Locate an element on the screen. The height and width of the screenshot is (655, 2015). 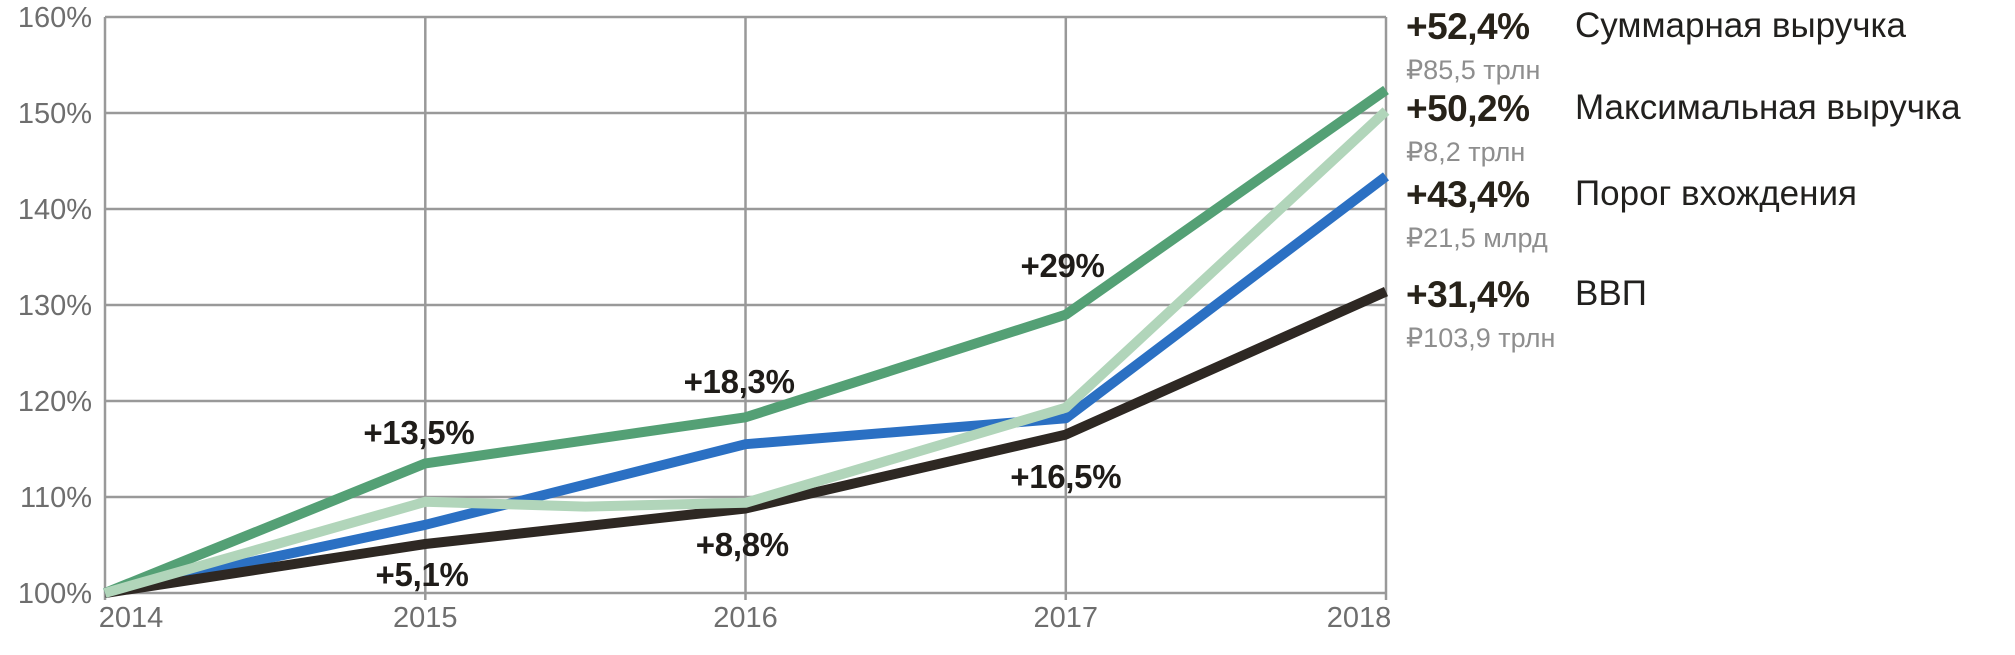
x-tick-label: 2015 is located at coordinates (425, 618).